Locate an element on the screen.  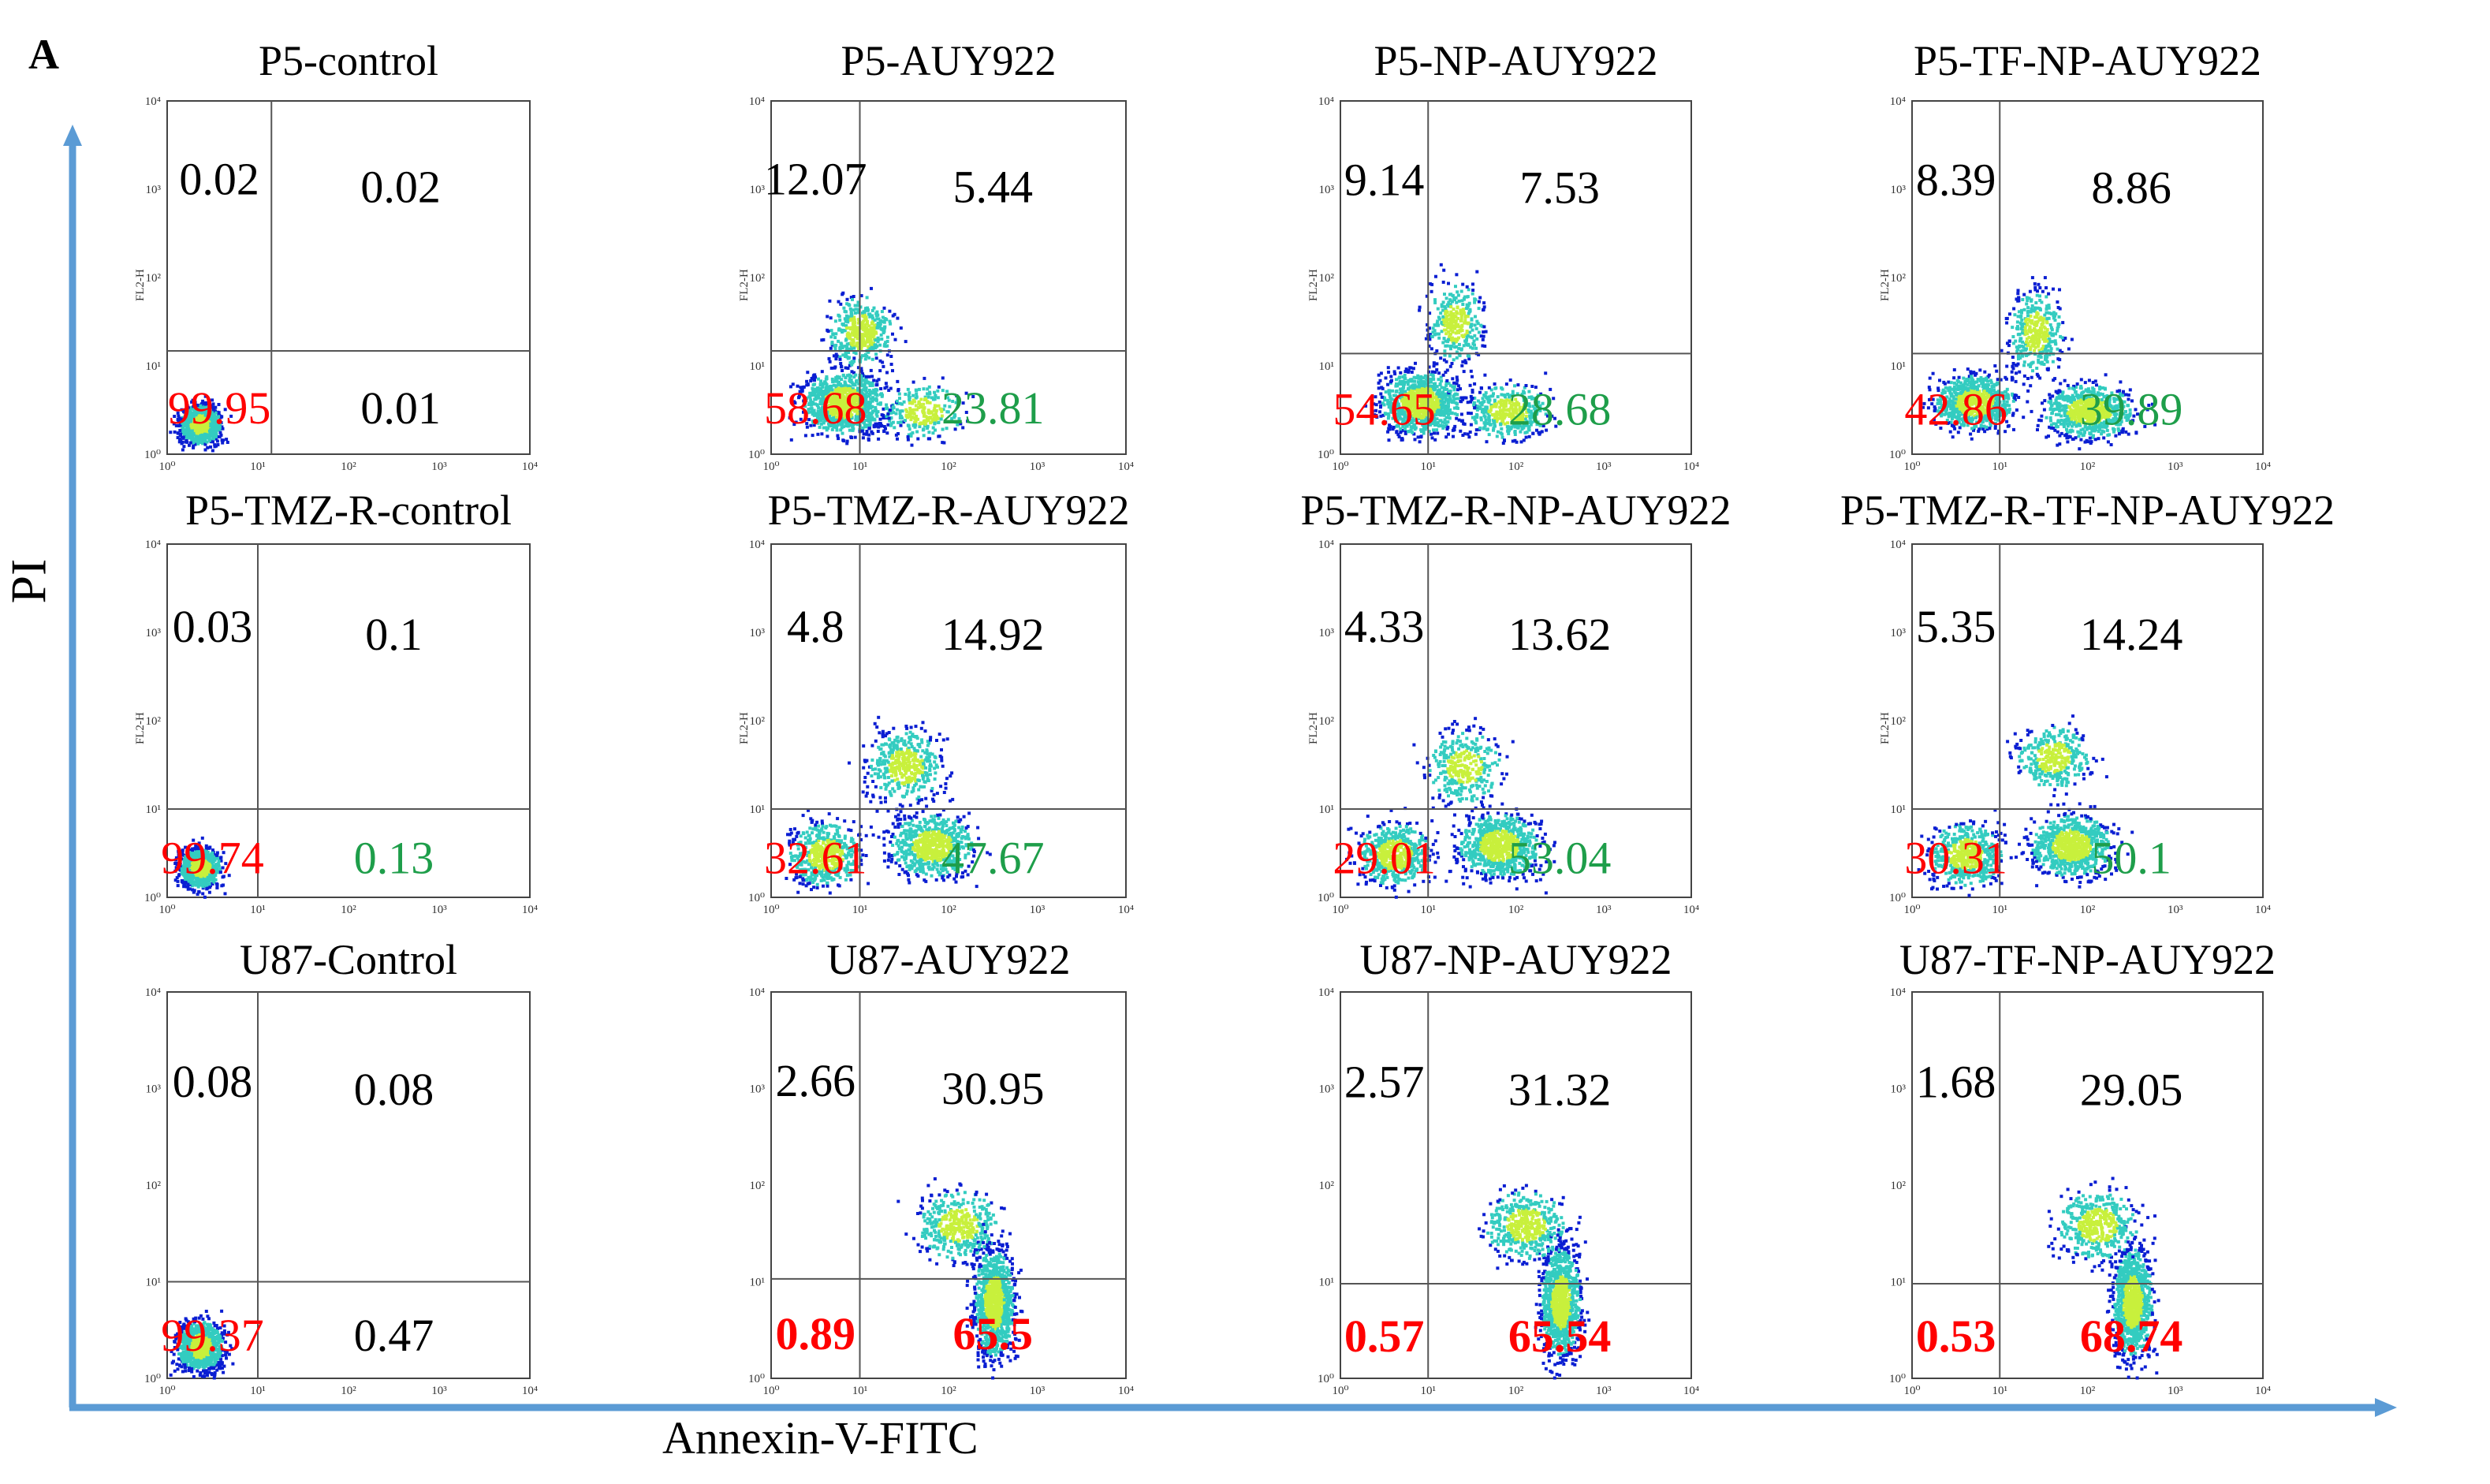
quadrant-lower-right: 28.68 is located at coordinates (1560, 410).